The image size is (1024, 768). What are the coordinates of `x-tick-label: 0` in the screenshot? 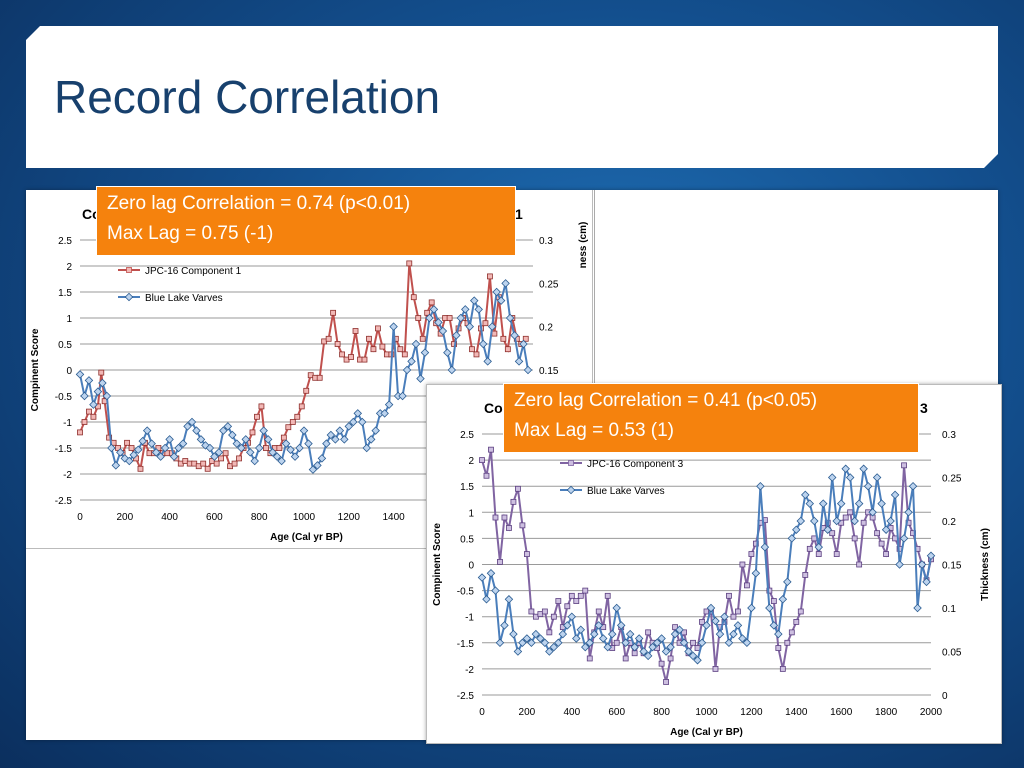 It's located at (80, 517).